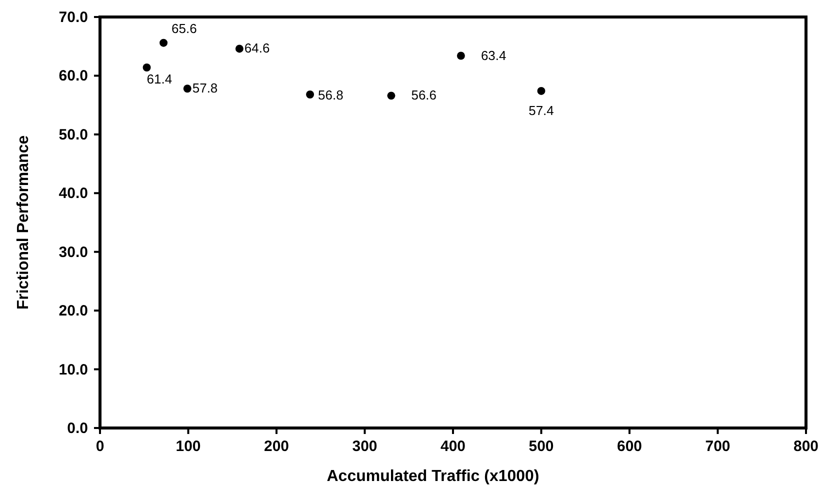 The width and height of the screenshot is (830, 489). I want to click on y-tick-label: 0.0, so click(77, 428).